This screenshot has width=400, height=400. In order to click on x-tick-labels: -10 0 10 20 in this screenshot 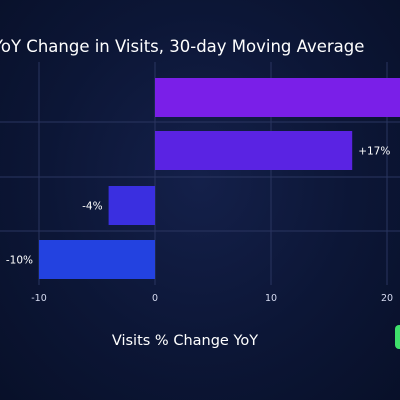, I will do `click(212, 298)`.